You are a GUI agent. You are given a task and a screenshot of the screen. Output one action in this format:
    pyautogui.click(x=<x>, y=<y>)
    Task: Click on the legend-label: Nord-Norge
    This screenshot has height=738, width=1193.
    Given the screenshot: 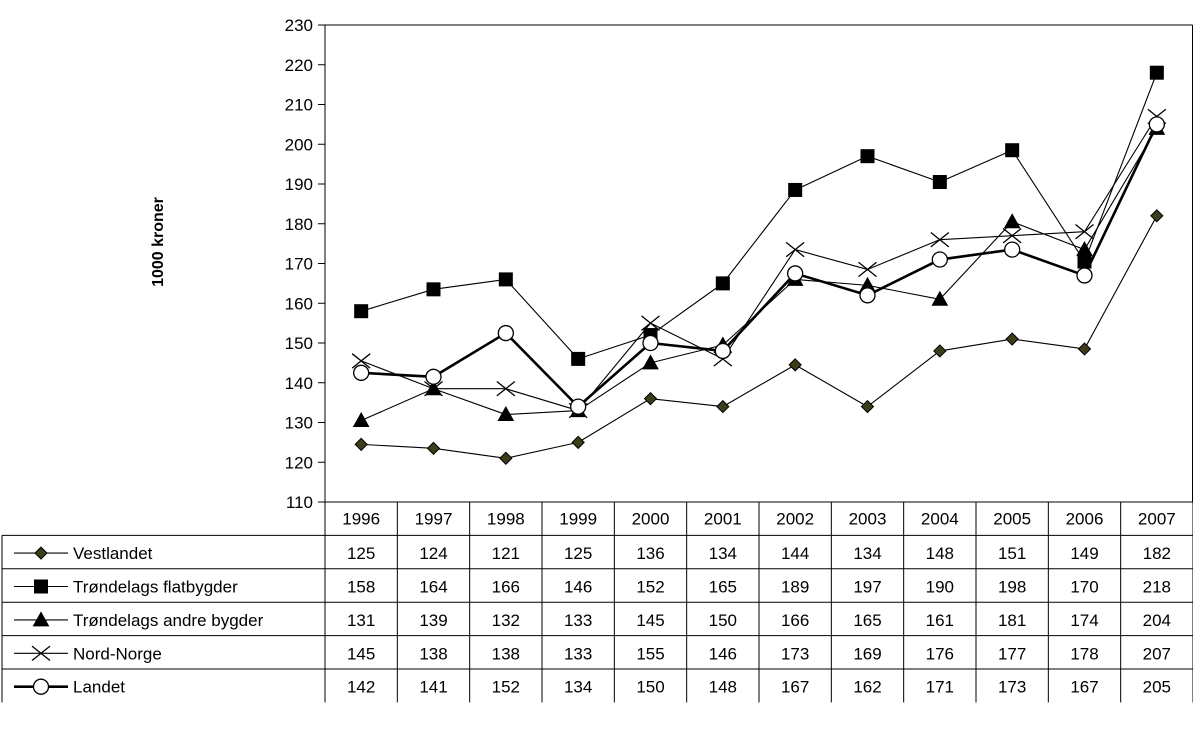 What is the action you would take?
    pyautogui.click(x=117, y=653)
    